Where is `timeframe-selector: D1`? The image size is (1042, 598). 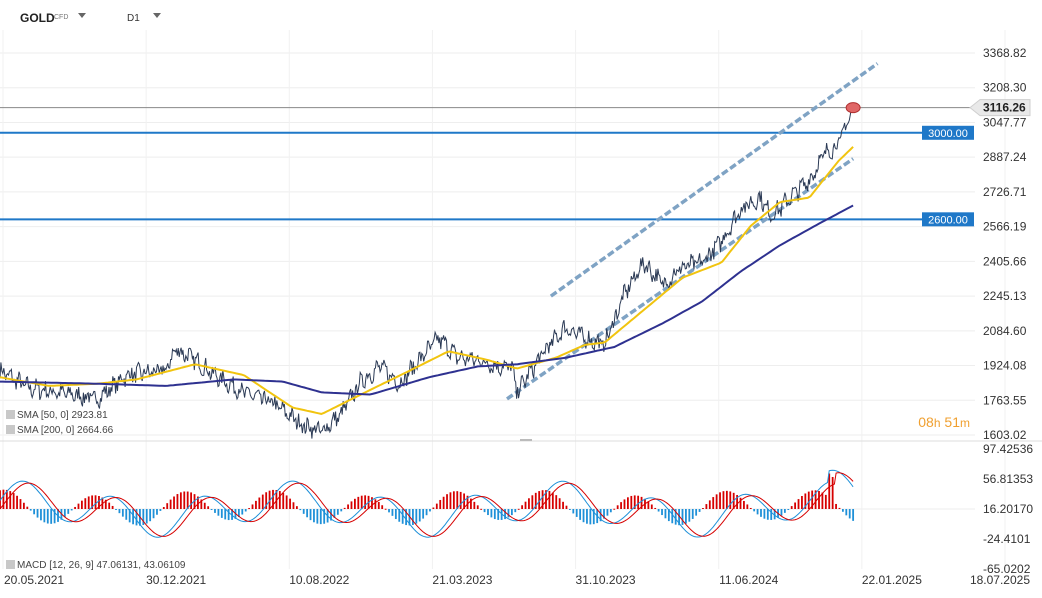
timeframe-selector: D1 is located at coordinates (133, 18).